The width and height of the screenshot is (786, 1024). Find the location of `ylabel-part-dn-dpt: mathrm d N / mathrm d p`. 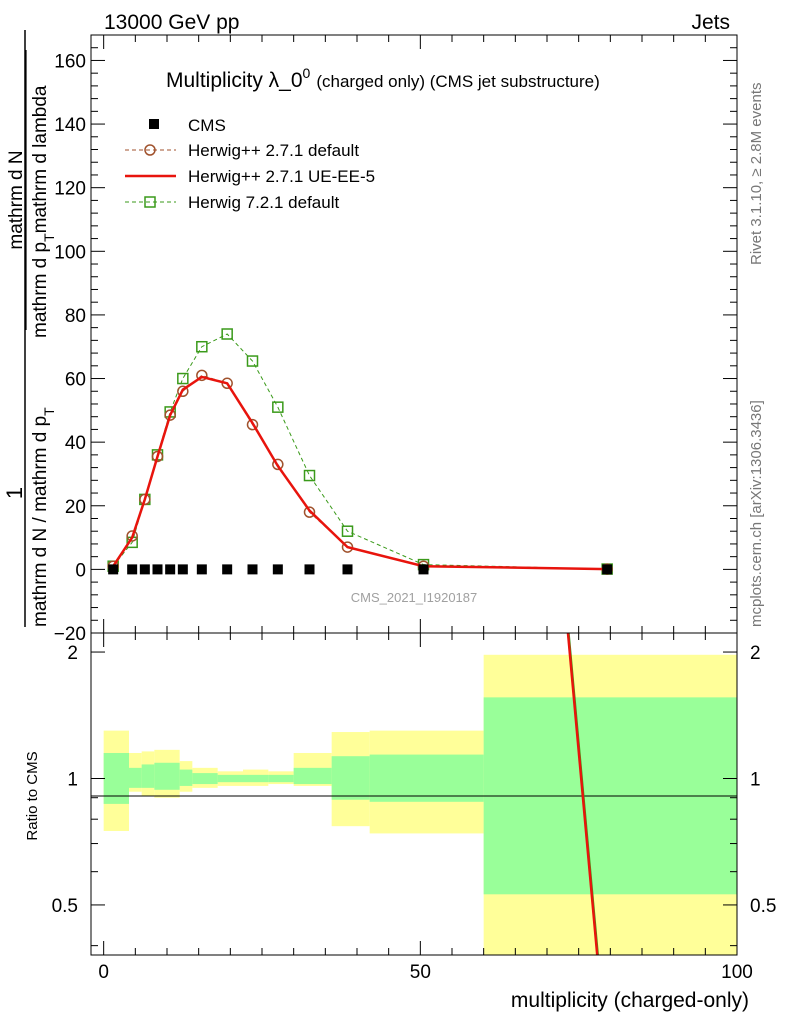

ylabel-part-dn-dpt: mathrm d N / mathrm d p is located at coordinates (40, 521).